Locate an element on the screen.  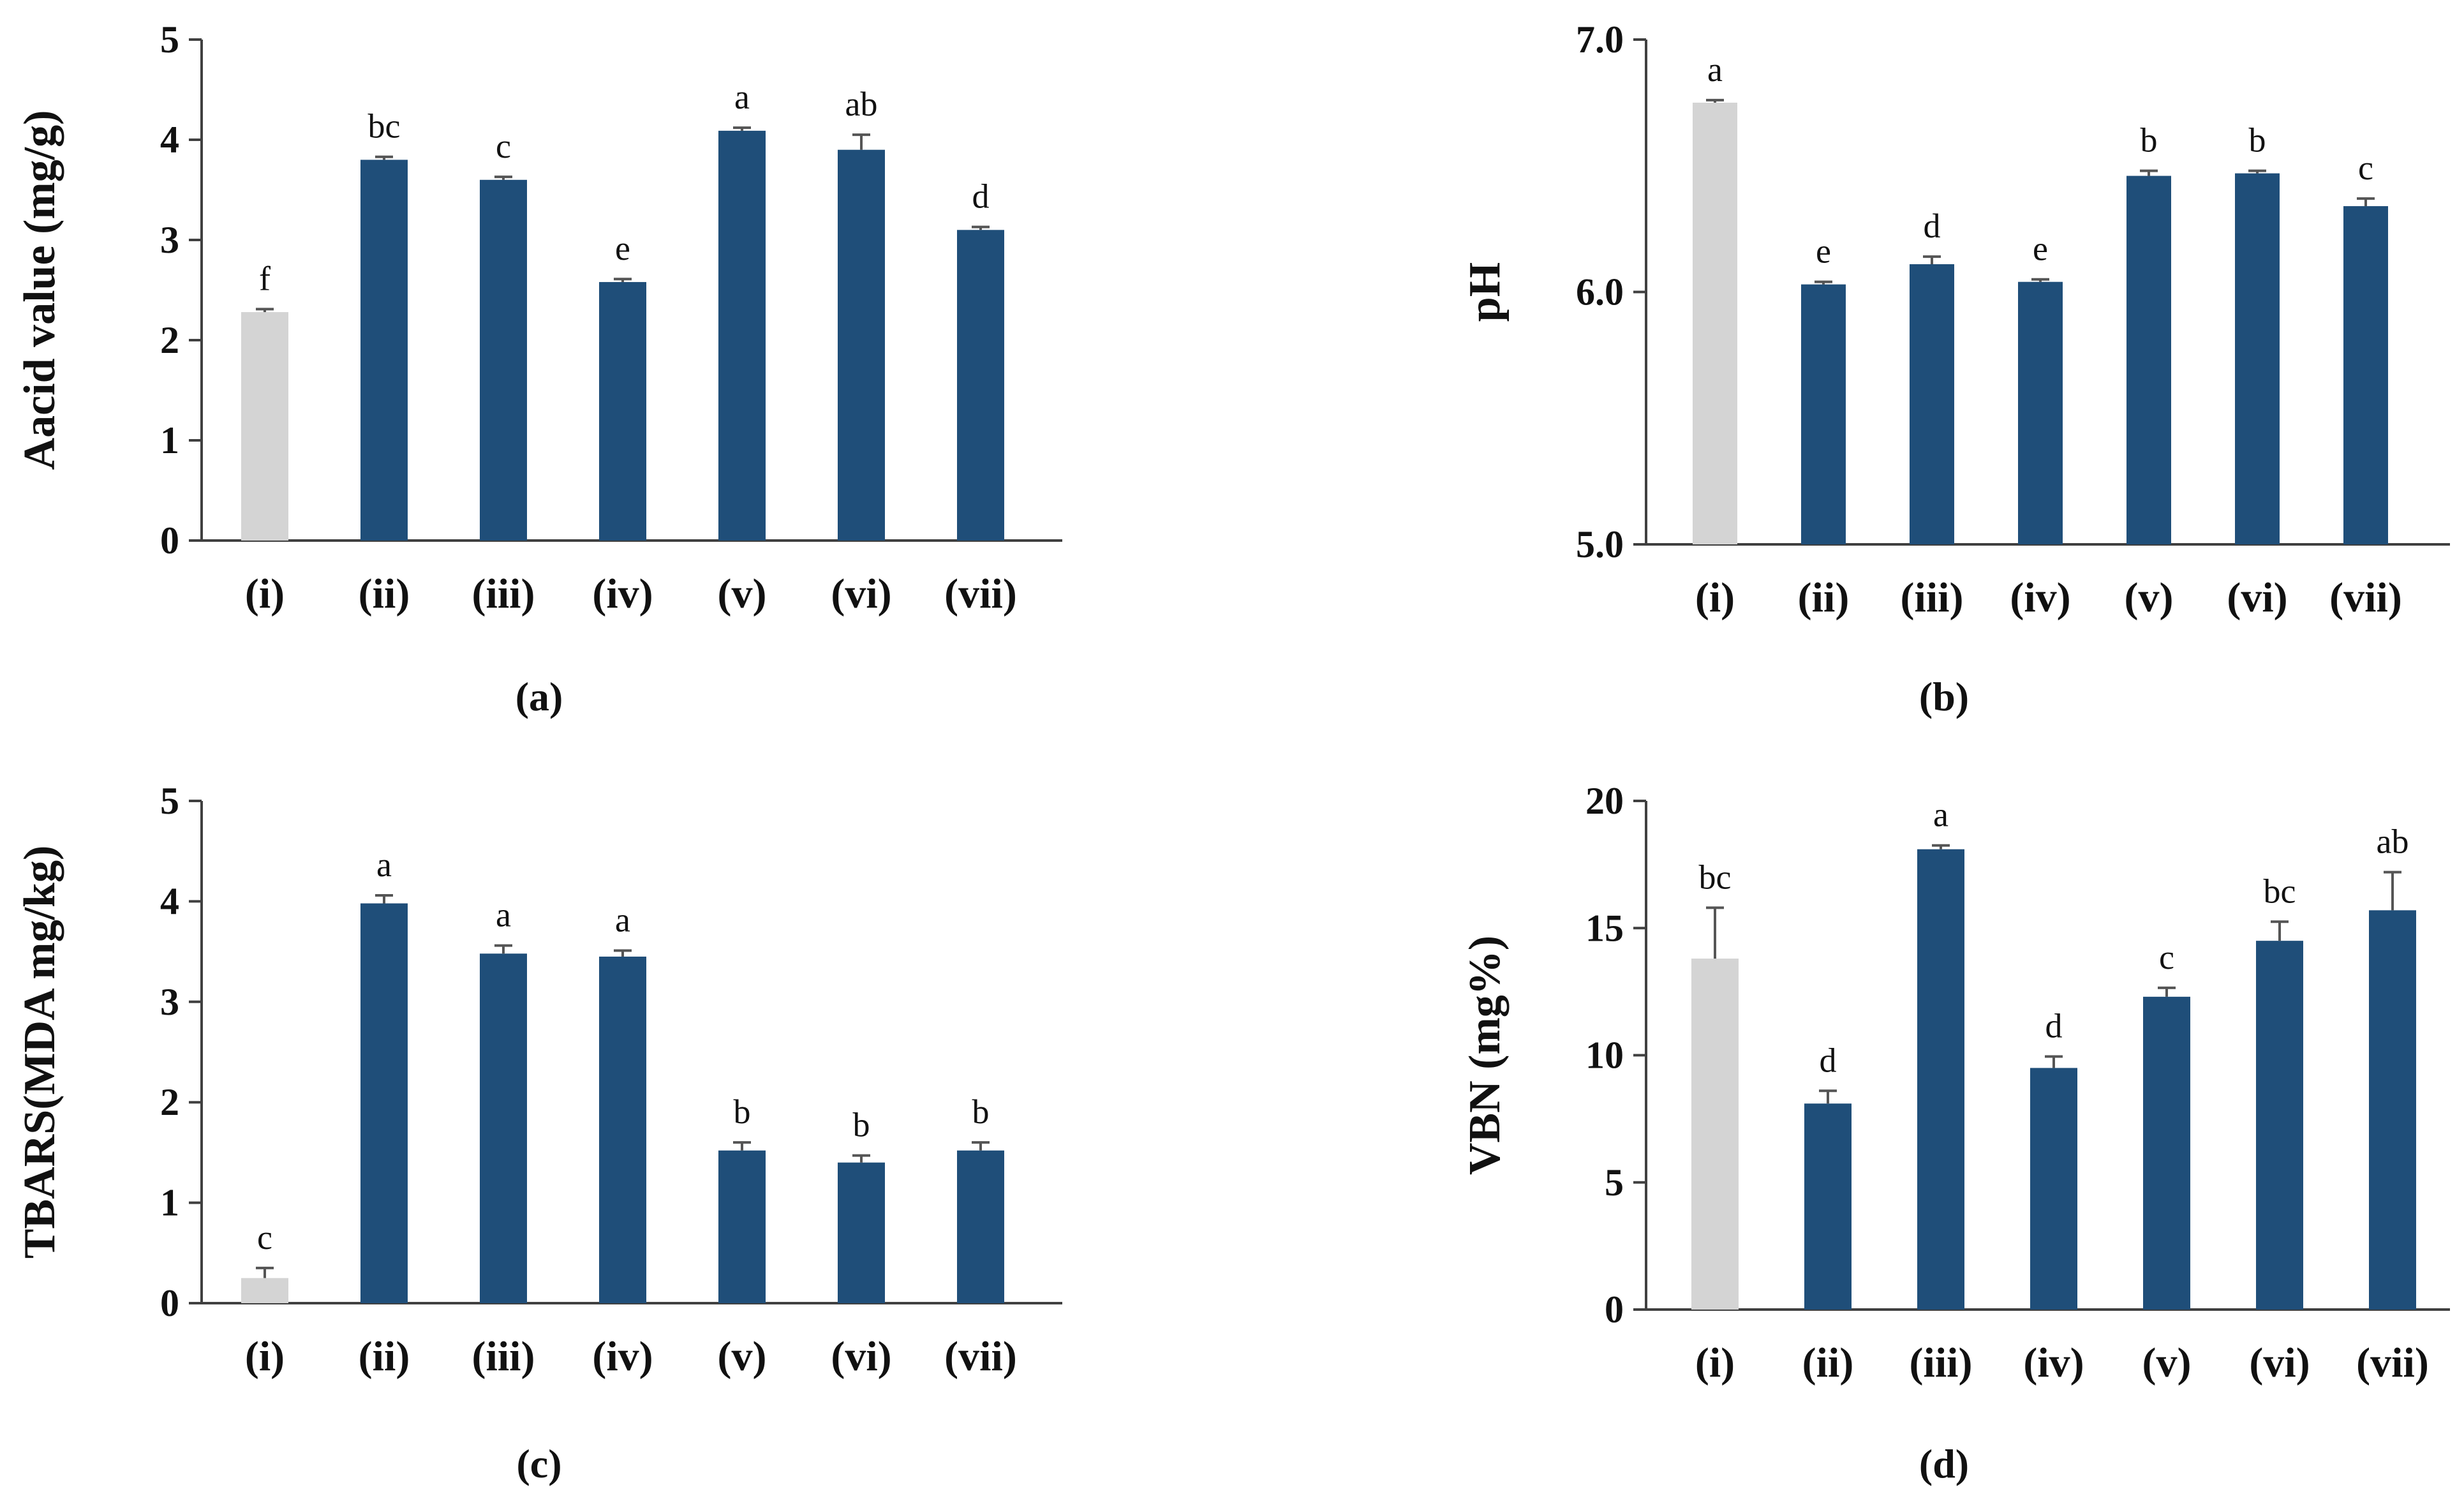
chart-d-y-tick-label: 0 is located at coordinates (1614, 1309).